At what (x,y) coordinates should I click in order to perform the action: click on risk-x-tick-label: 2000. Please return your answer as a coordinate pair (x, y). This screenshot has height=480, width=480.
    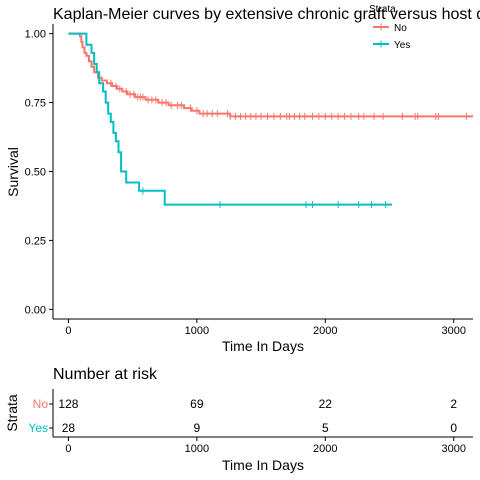
    Looking at the image, I should click on (325, 449).